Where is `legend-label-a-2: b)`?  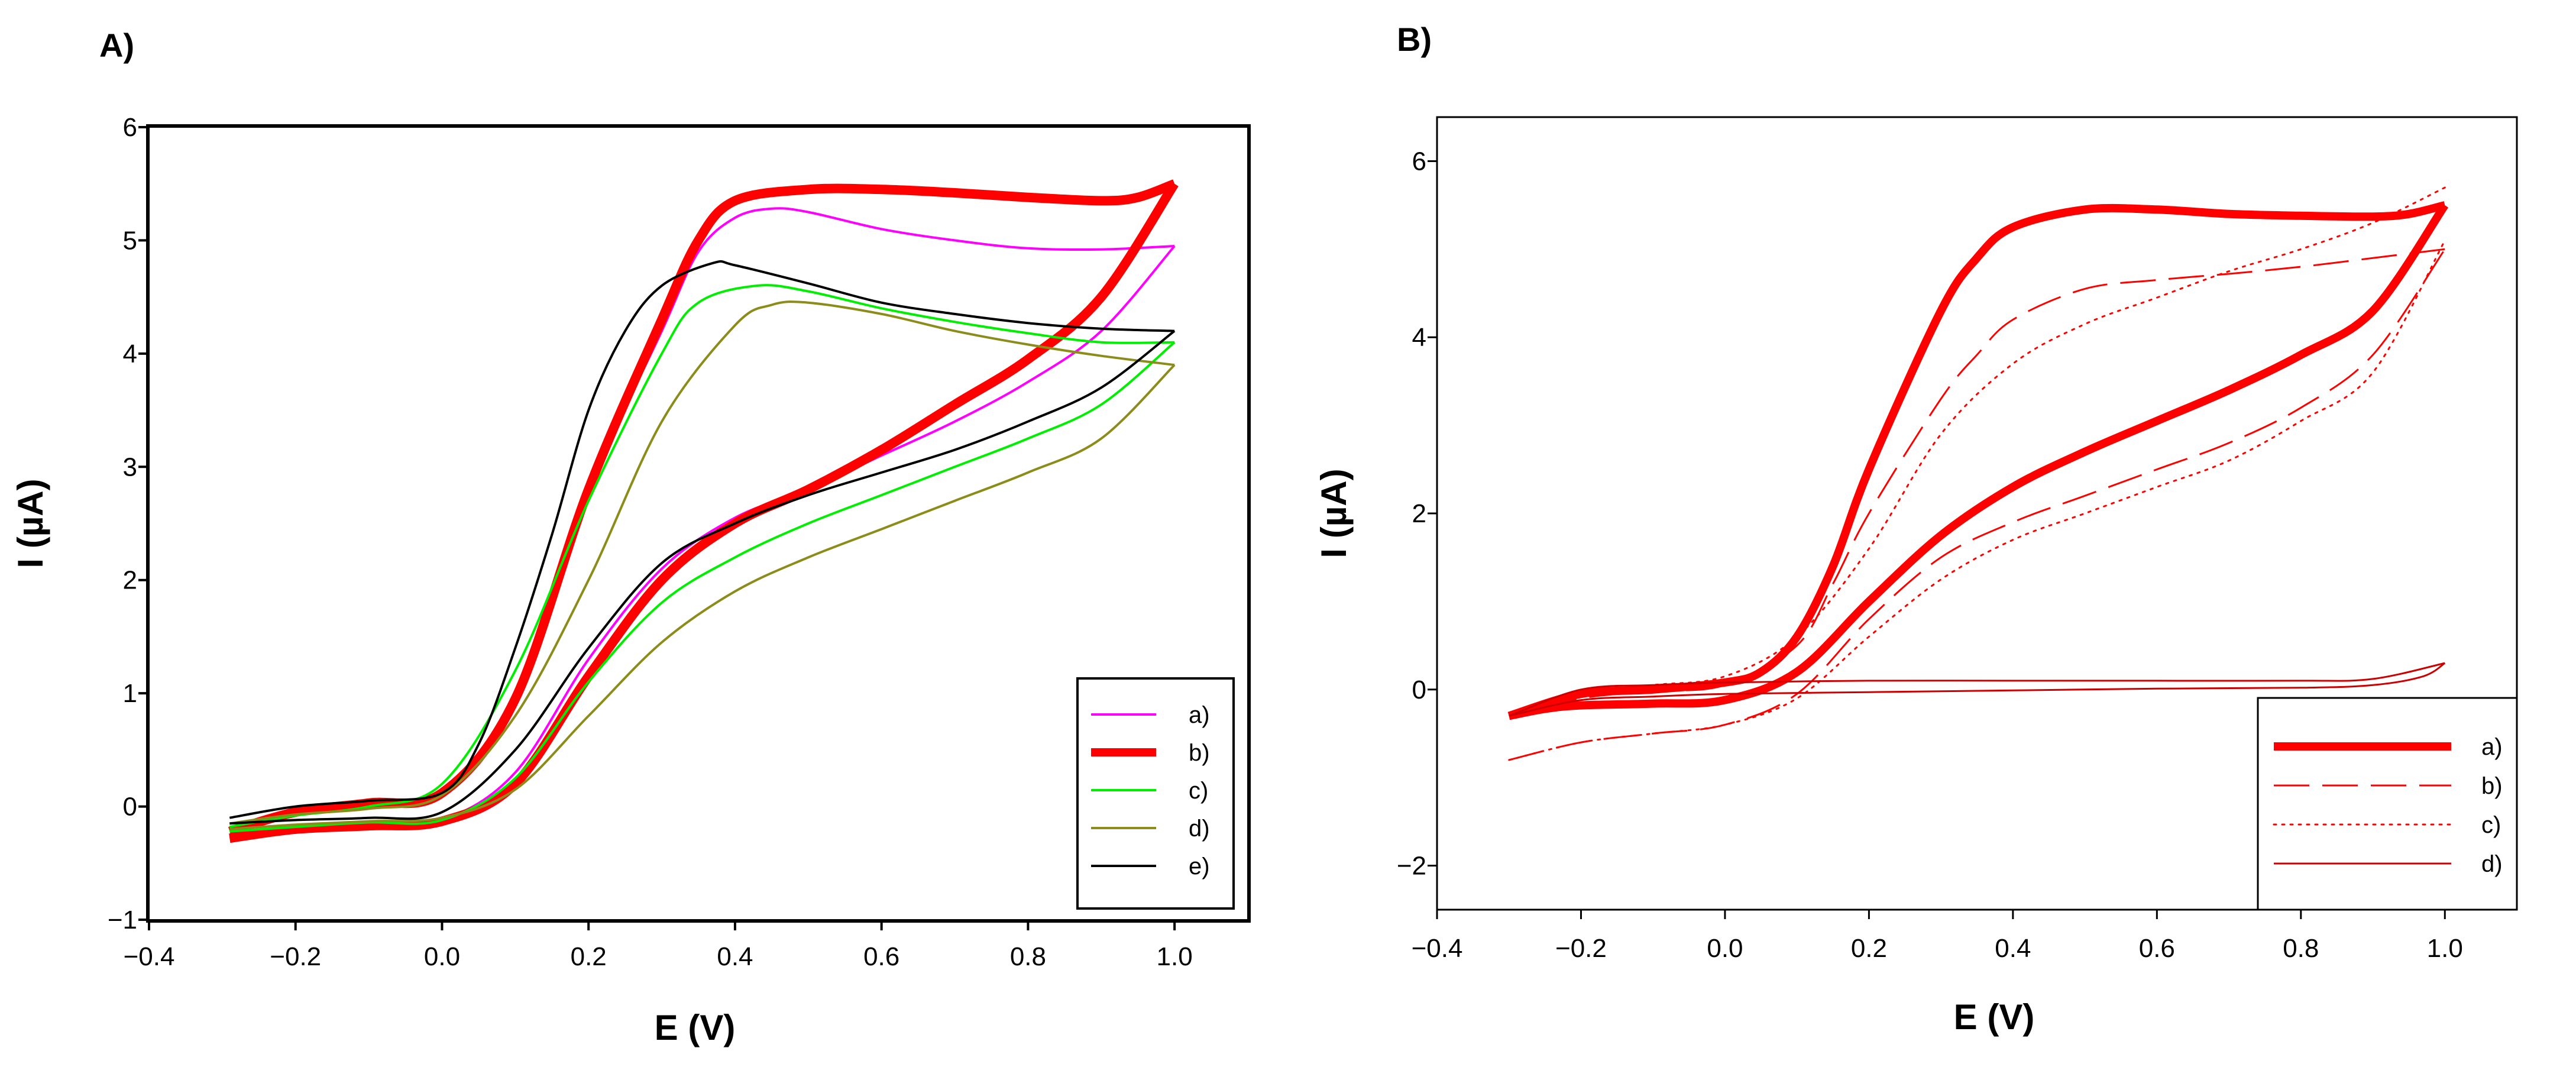
legend-label-a-2: b) is located at coordinates (1200, 753).